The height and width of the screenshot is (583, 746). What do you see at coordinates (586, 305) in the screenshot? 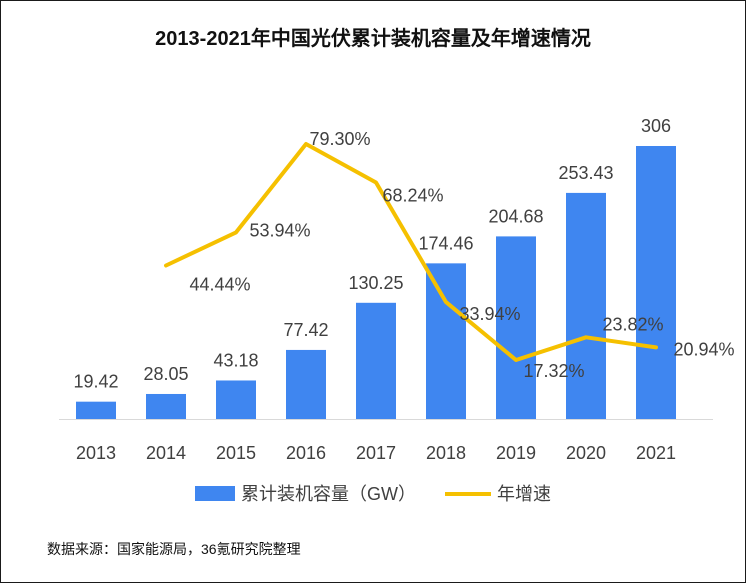
I see `bar-2020` at bounding box center [586, 305].